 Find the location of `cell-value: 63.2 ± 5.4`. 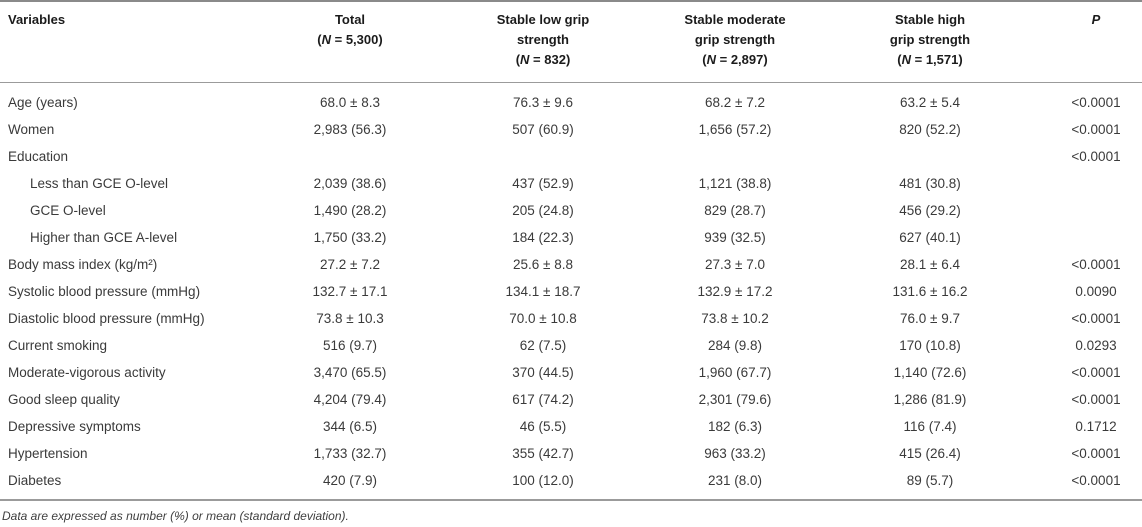

cell-value: 63.2 ± 5.4 is located at coordinates (930, 102).